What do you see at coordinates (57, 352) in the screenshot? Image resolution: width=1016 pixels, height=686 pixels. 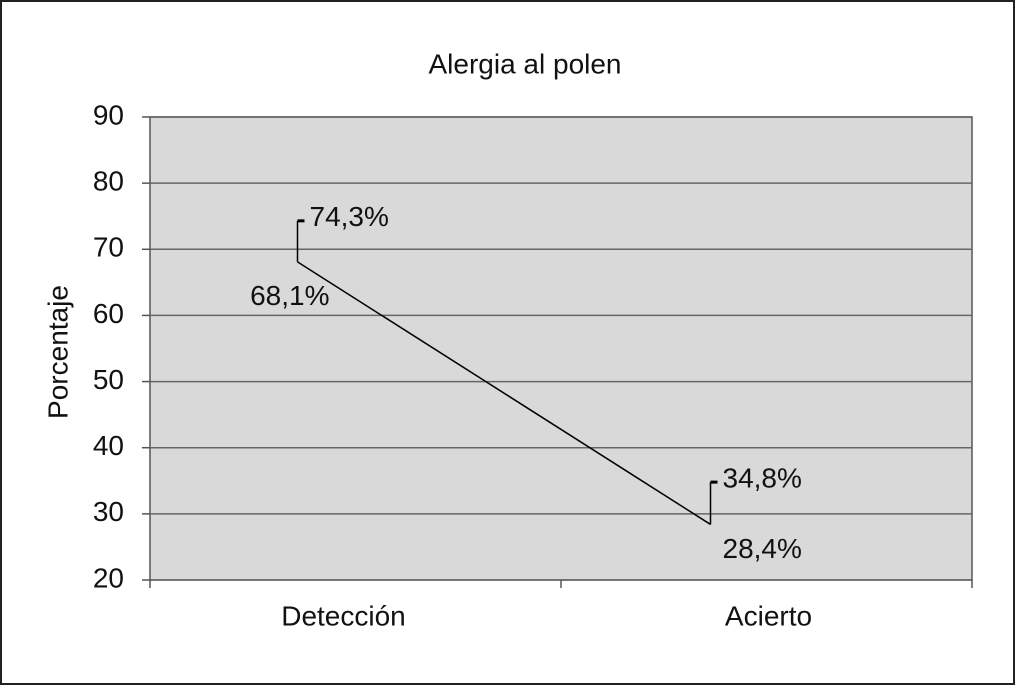 I see `y-axis-title: Porcentaje` at bounding box center [57, 352].